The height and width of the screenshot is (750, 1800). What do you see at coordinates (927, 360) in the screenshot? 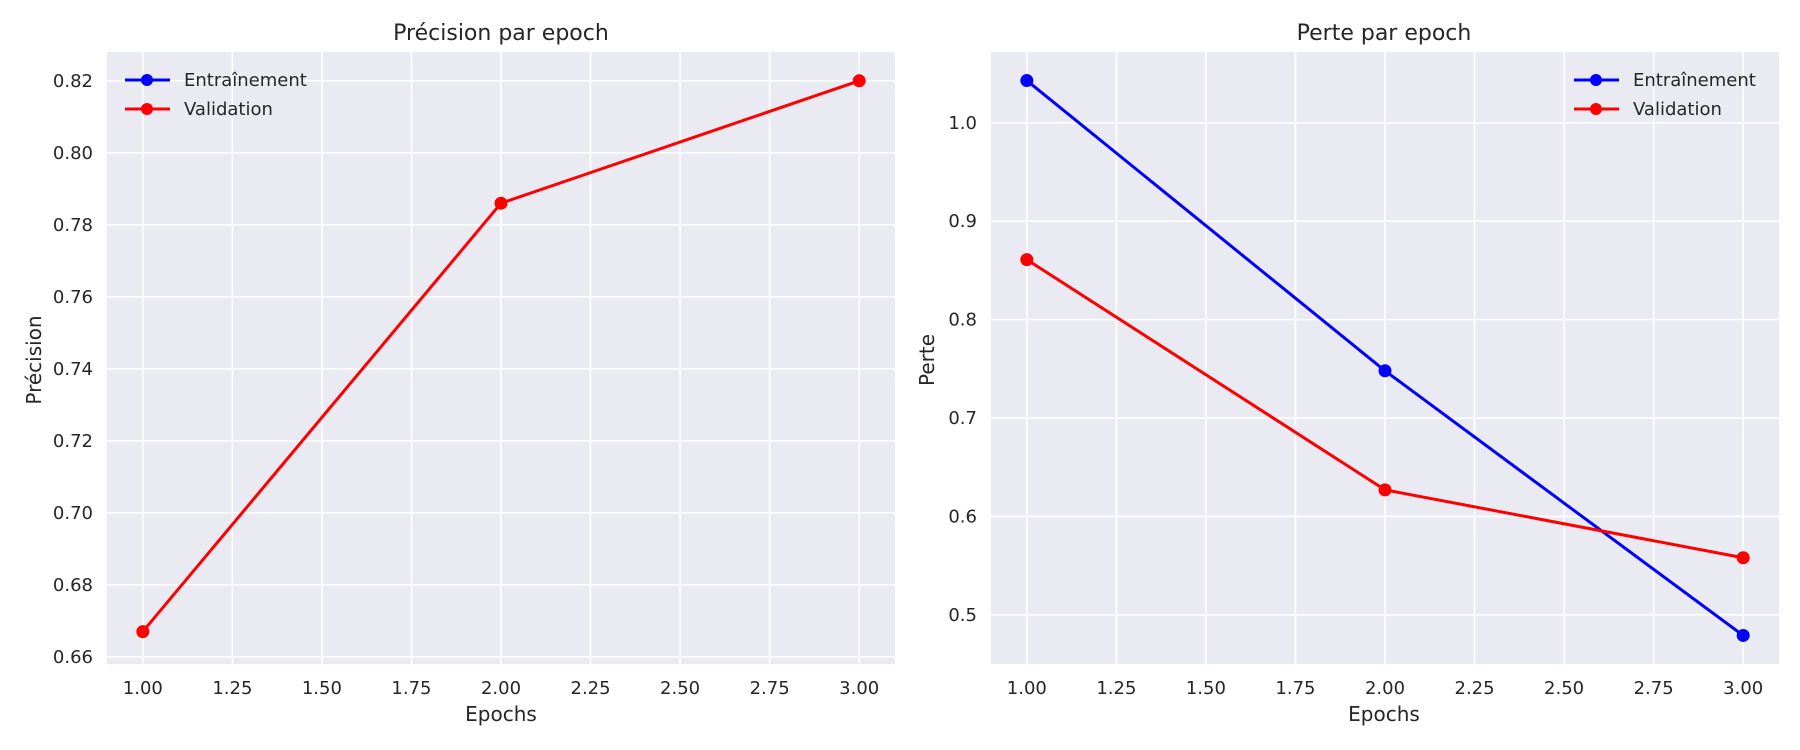
I see `loss-y-axis-label: Perte` at bounding box center [927, 360].